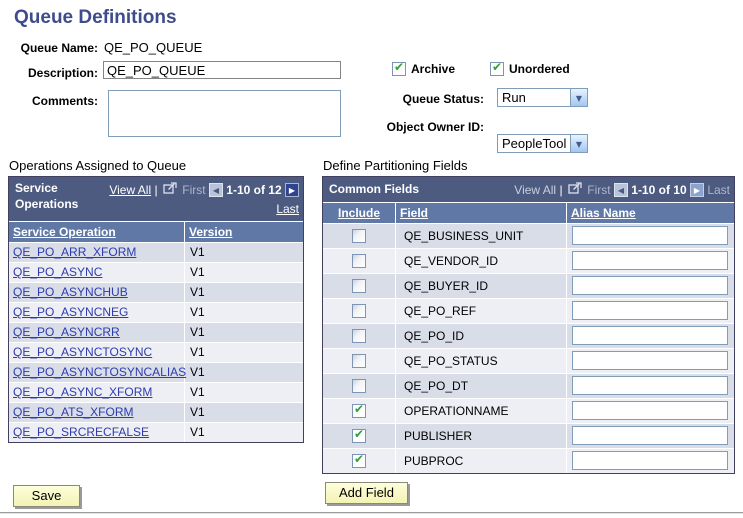 Image resolution: width=743 pixels, height=518 pixels. I want to click on save-button: Save, so click(46, 496).